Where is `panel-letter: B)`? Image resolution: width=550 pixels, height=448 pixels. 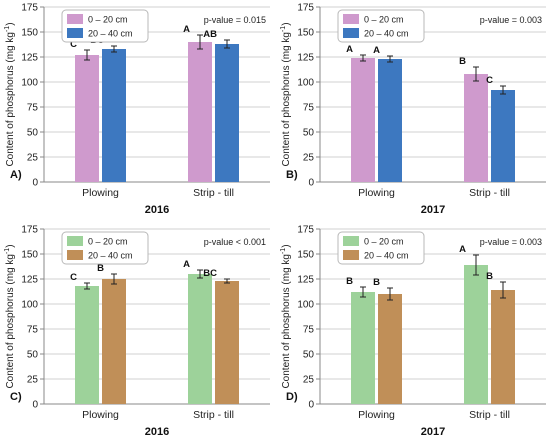 panel-letter: B) is located at coordinates (292, 175).